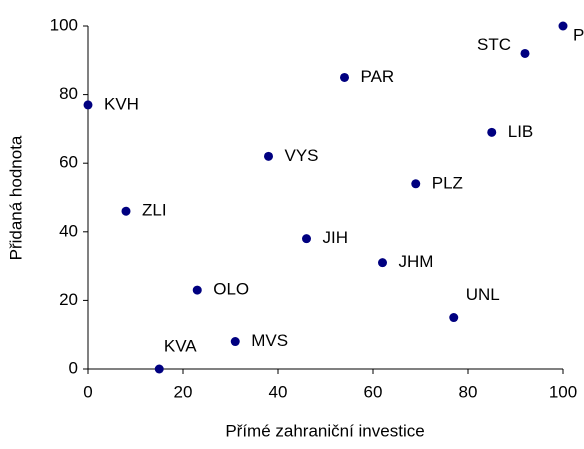  Describe the element at coordinates (87, 391) in the screenshot. I see `x-tick-label: 0` at that location.